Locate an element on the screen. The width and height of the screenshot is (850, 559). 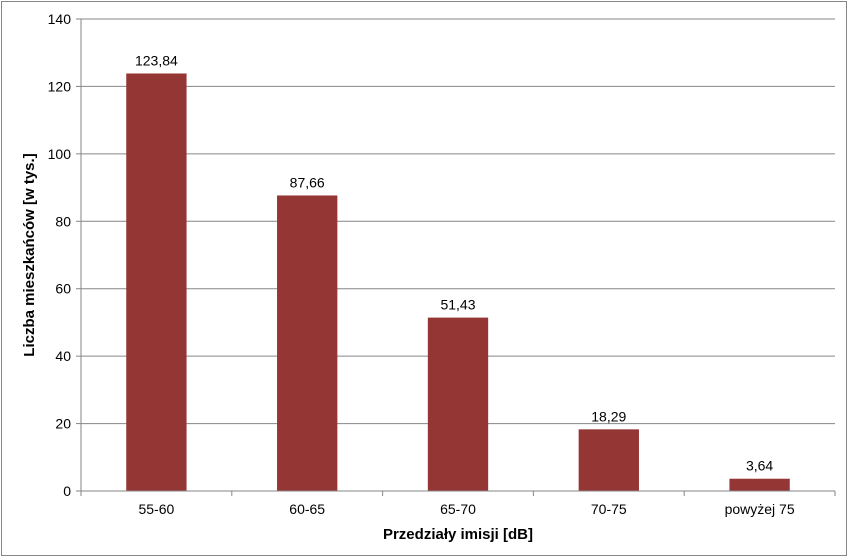
x-tick-label: 55-60 is located at coordinates (156, 509).